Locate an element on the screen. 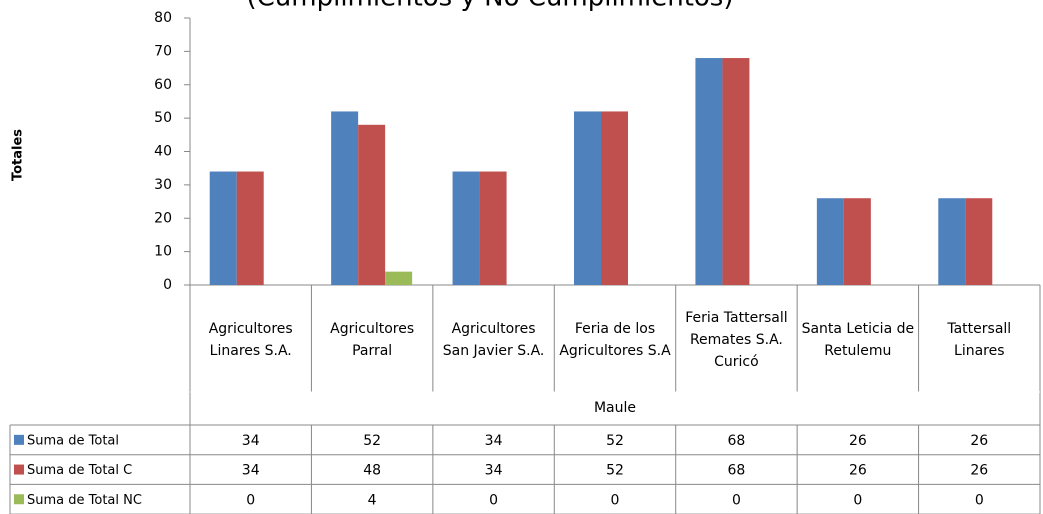  group-label: Maule is located at coordinates (615, 408).